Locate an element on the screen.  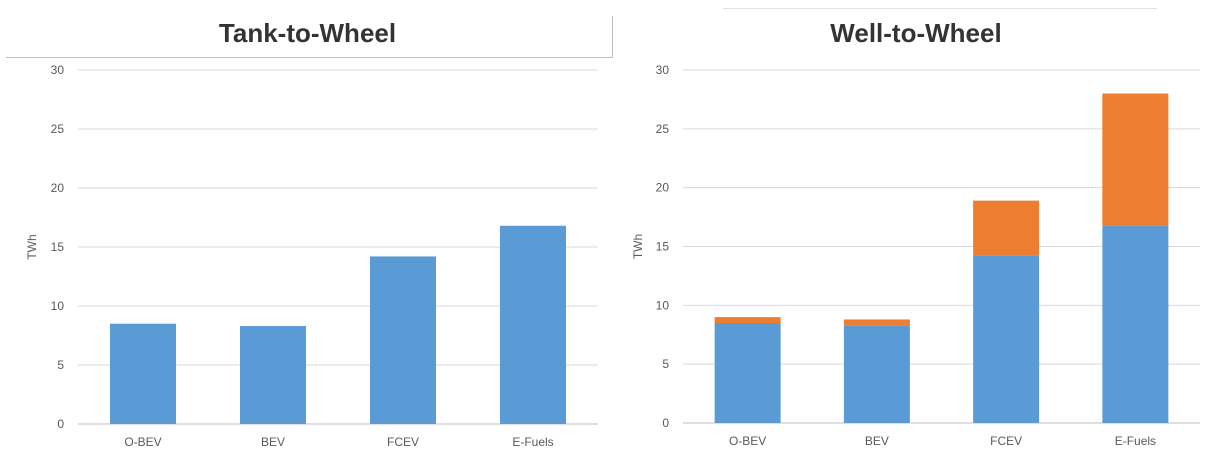
panel-frame-bottom is located at coordinates (309, 57).